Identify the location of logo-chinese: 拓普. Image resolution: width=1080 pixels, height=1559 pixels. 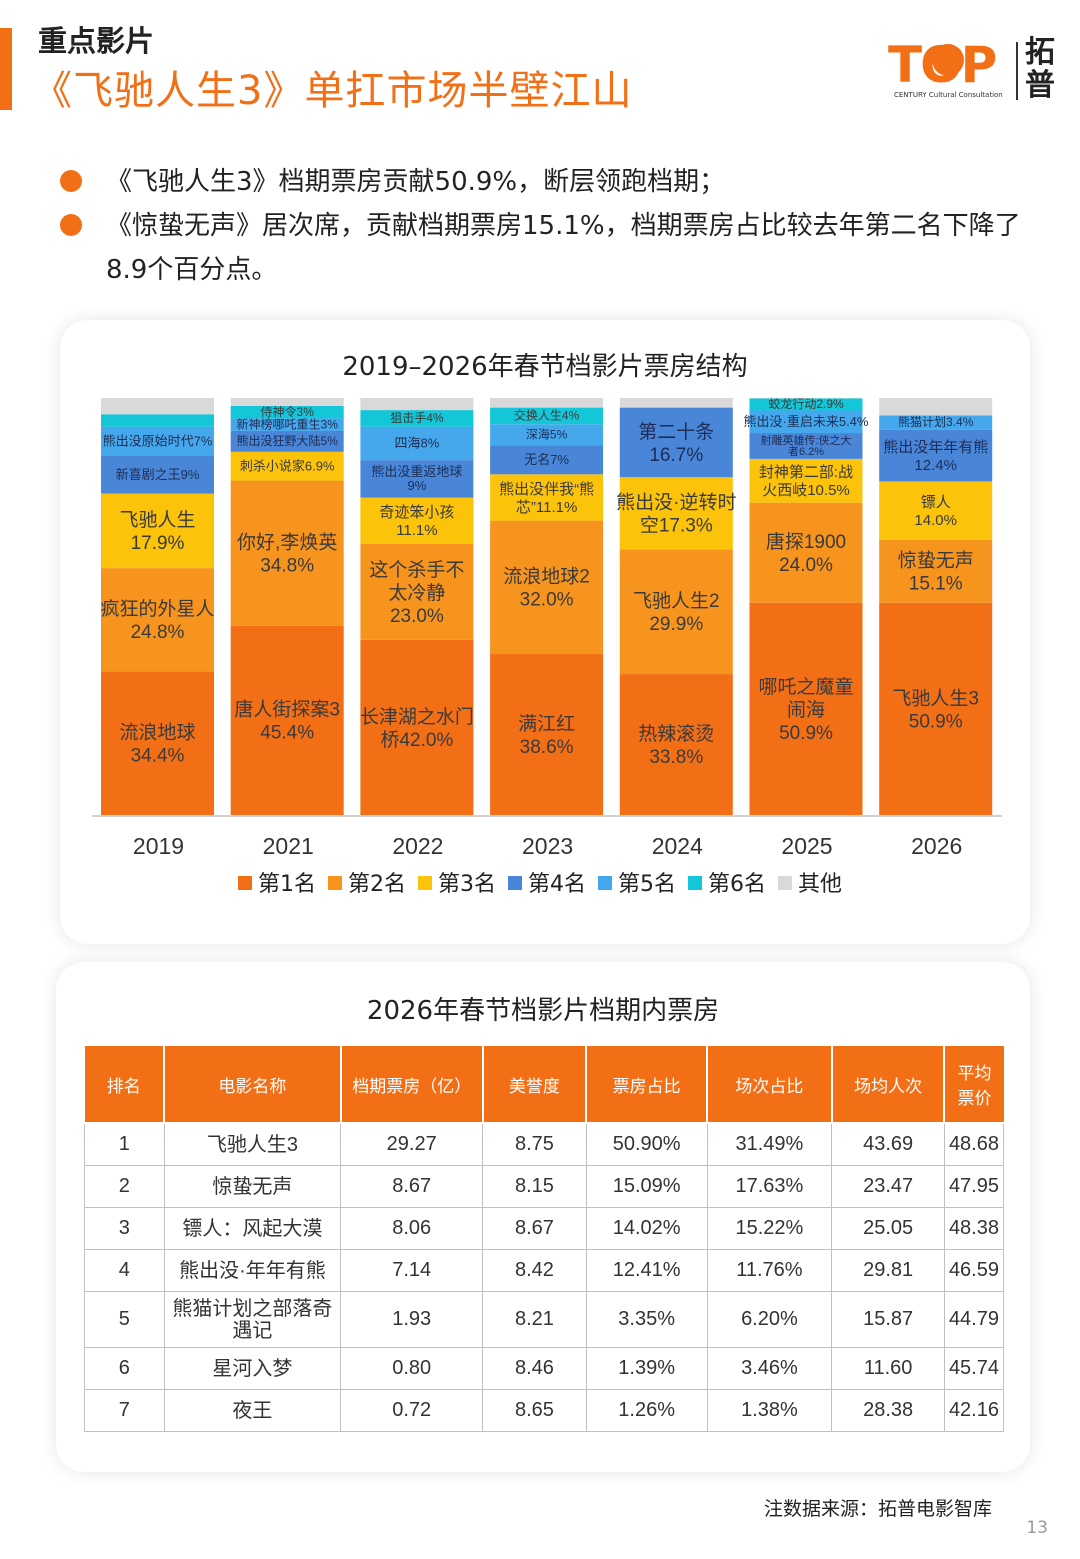
(1040, 69).